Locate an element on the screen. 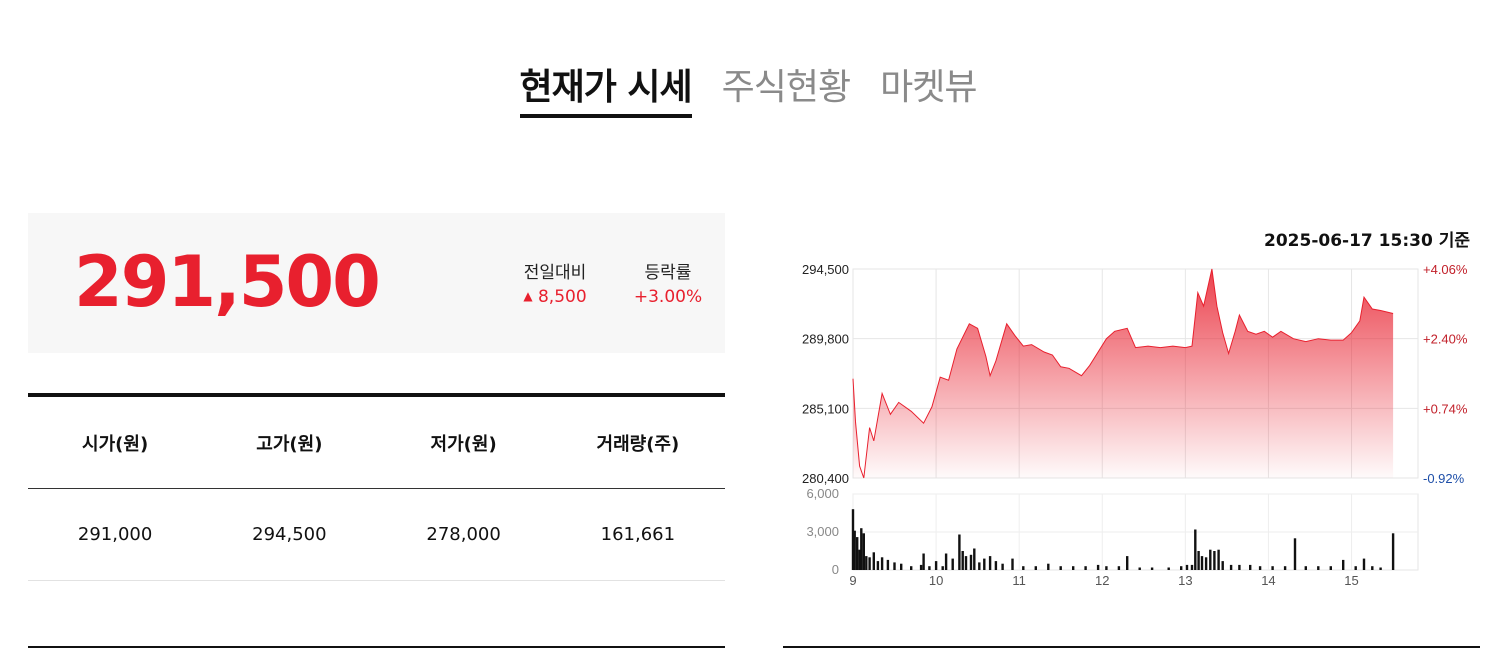  price-tick-label: 289,800 is located at coordinates (825, 339).